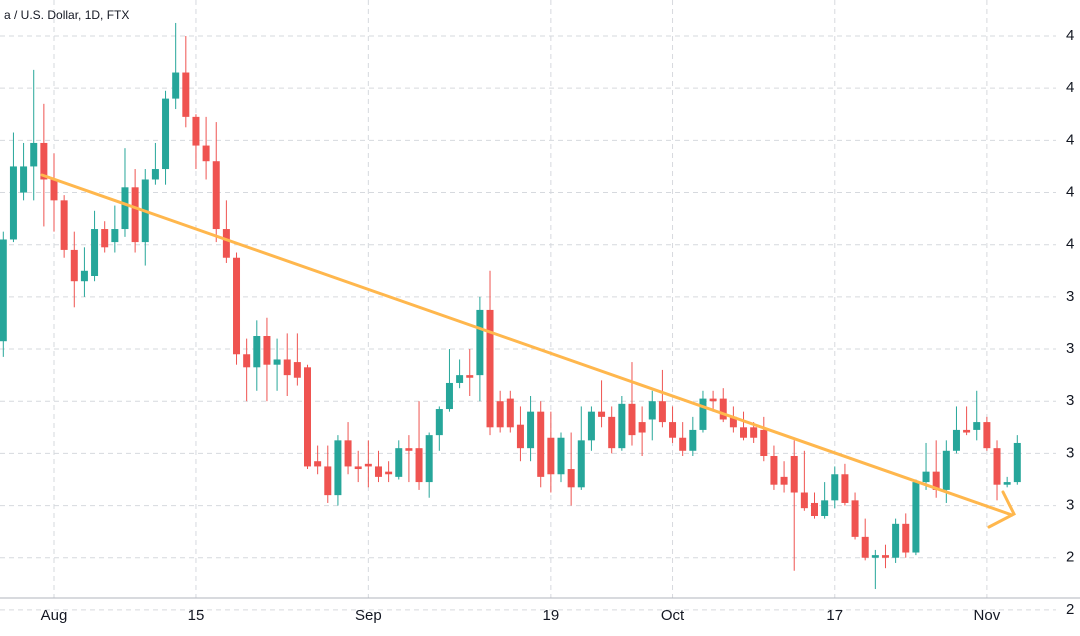  What do you see at coordinates (54, 615) in the screenshot?
I see `x-tick-label: Aug` at bounding box center [54, 615].